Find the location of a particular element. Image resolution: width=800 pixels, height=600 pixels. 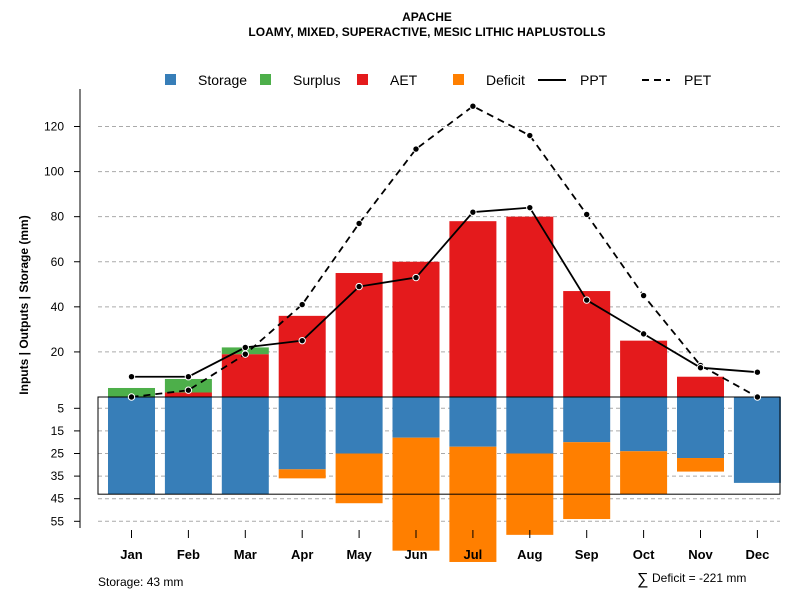

point-pet-sep is located at coordinates (587, 214).